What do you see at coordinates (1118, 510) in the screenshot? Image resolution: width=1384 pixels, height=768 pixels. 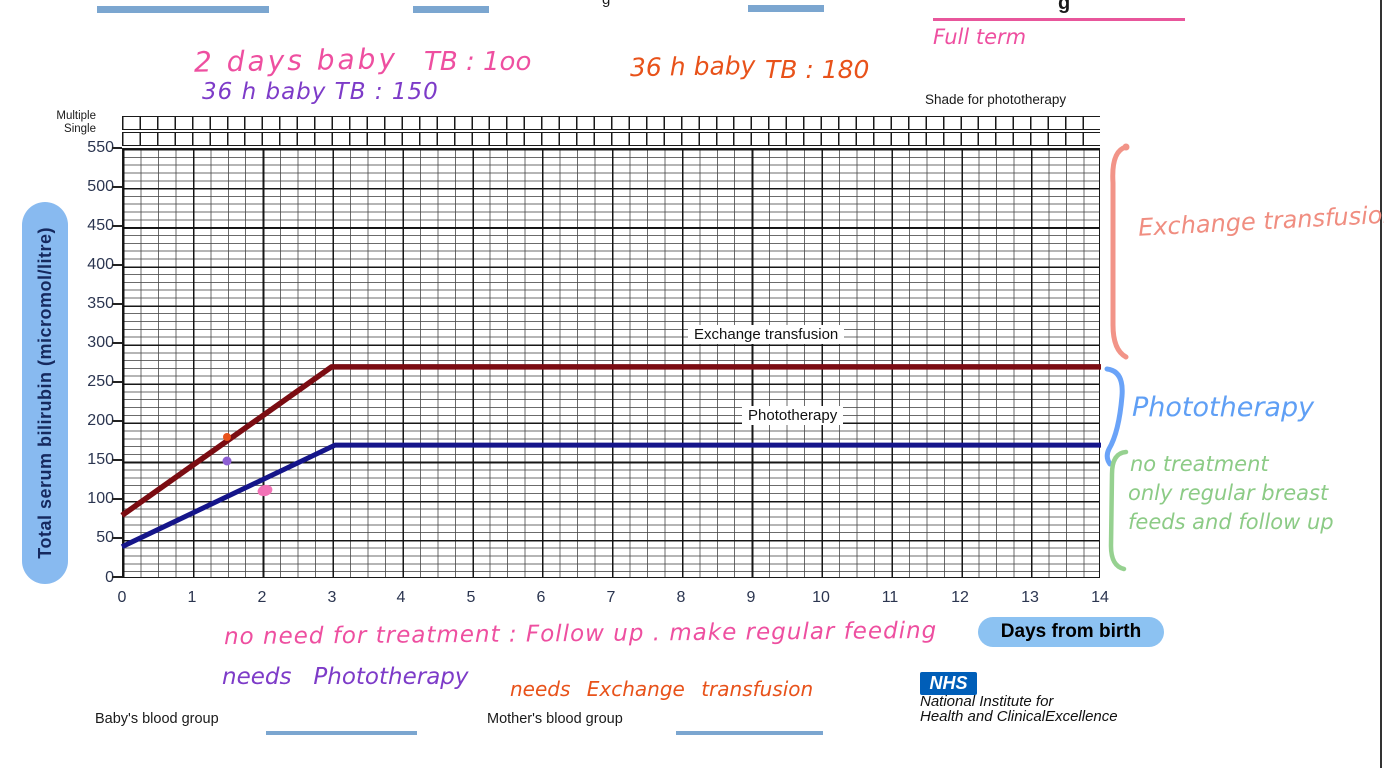 I see `green-bracket-no-treatment-region` at bounding box center [1118, 510].